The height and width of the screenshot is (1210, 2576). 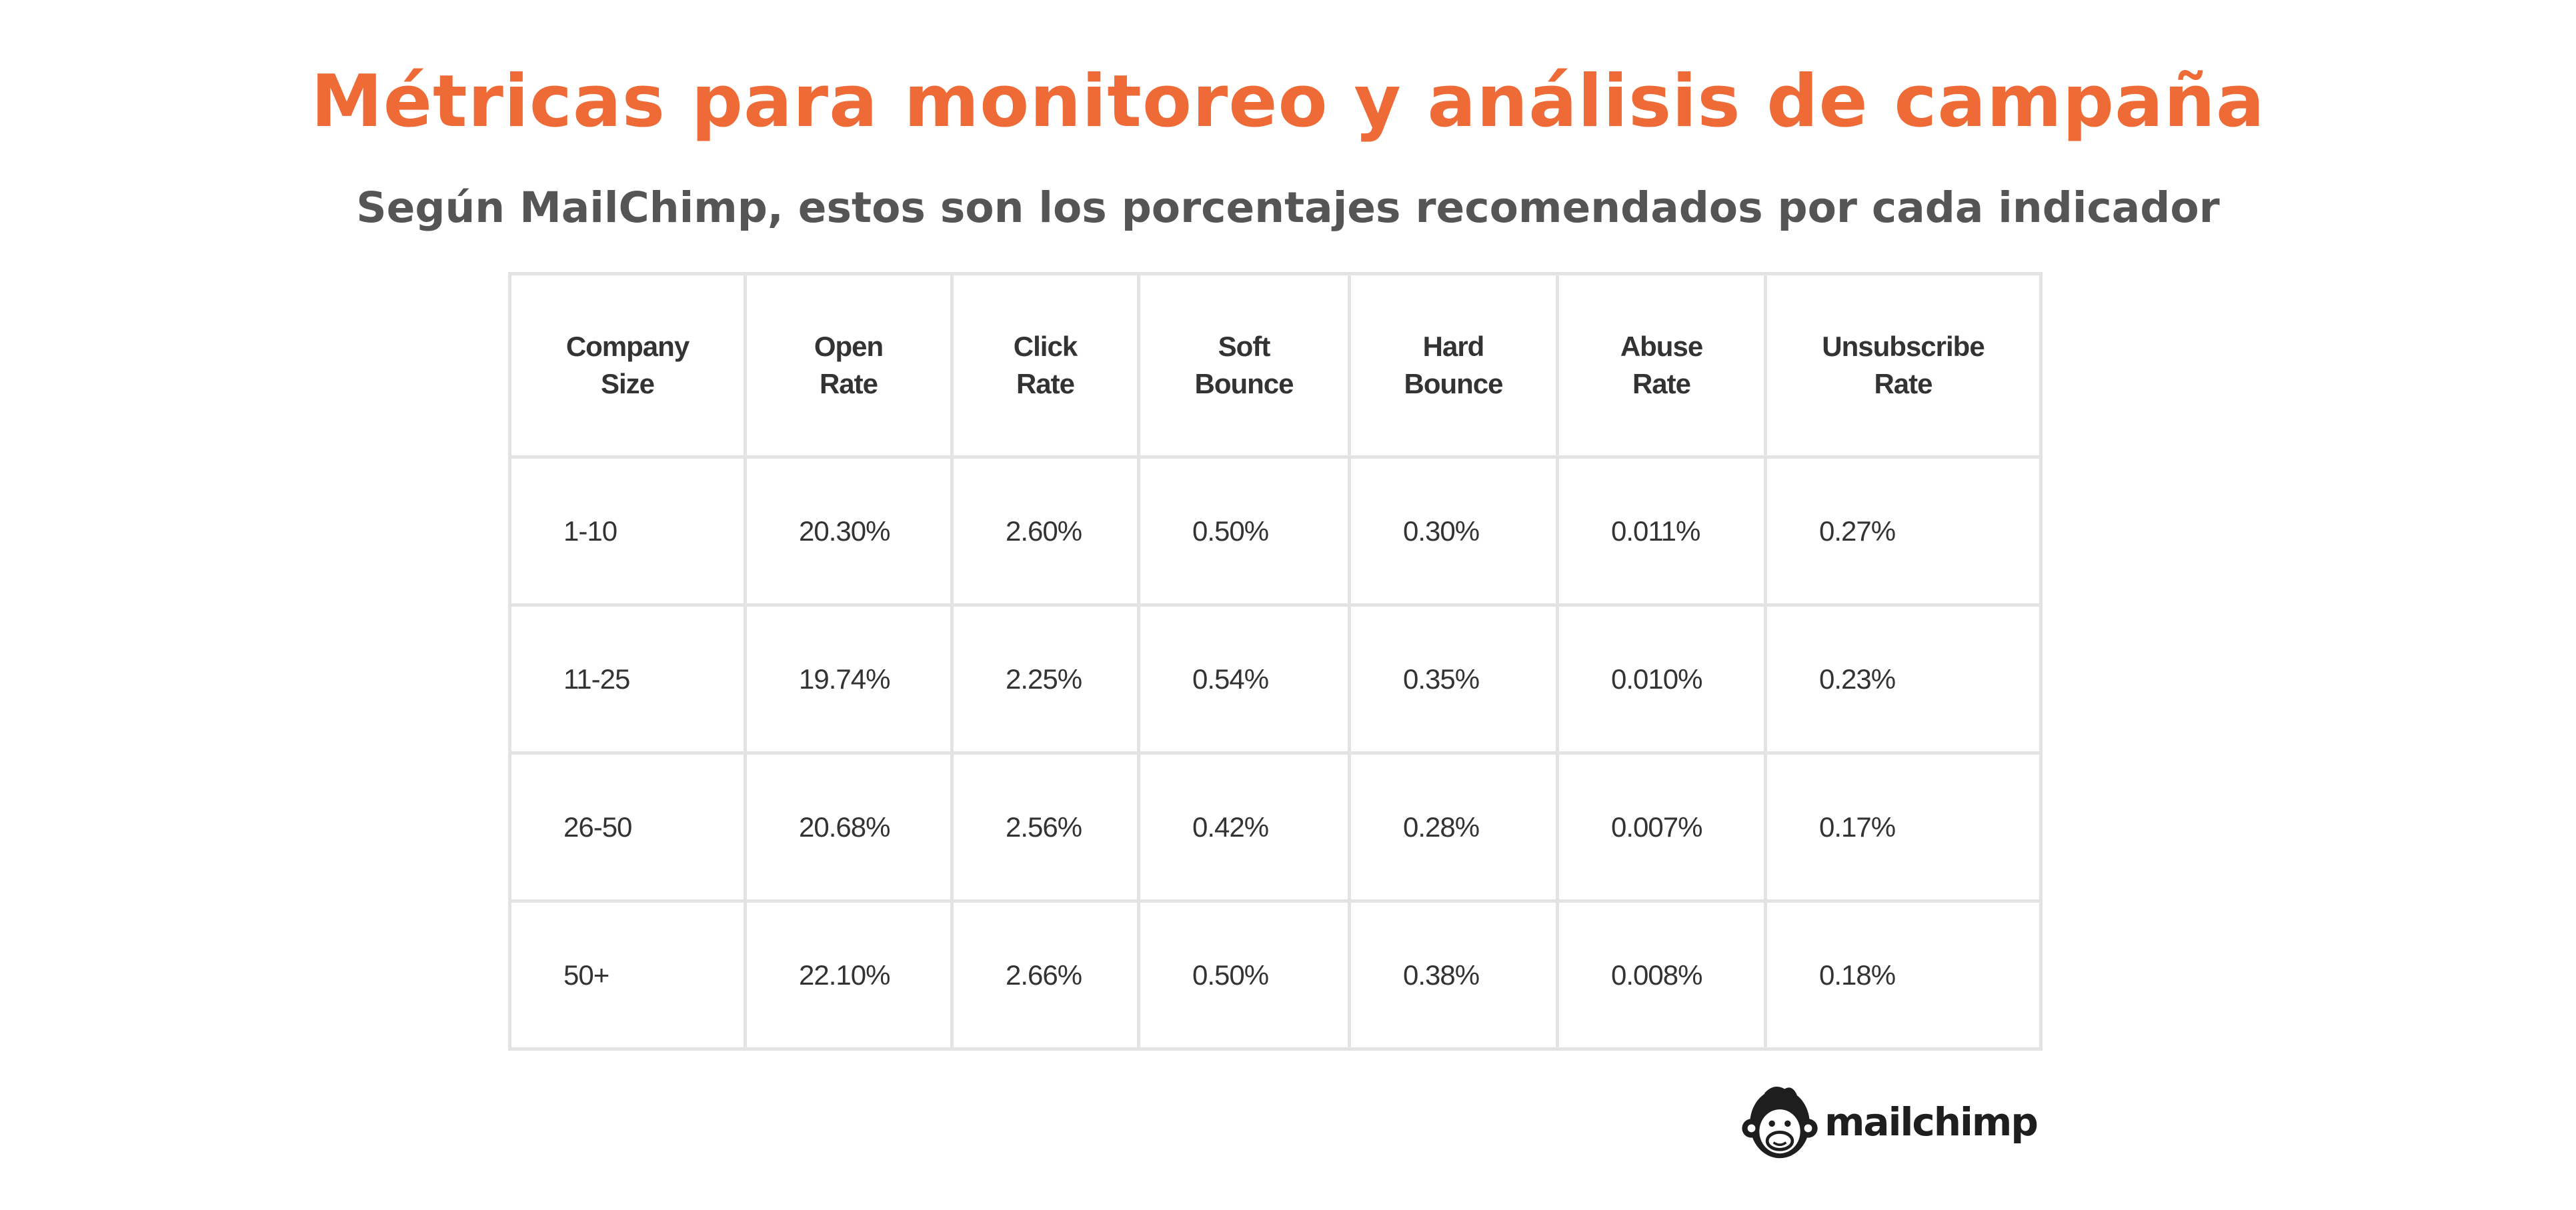 I want to click on table-cell: 2.66%, so click(x=1045, y=975).